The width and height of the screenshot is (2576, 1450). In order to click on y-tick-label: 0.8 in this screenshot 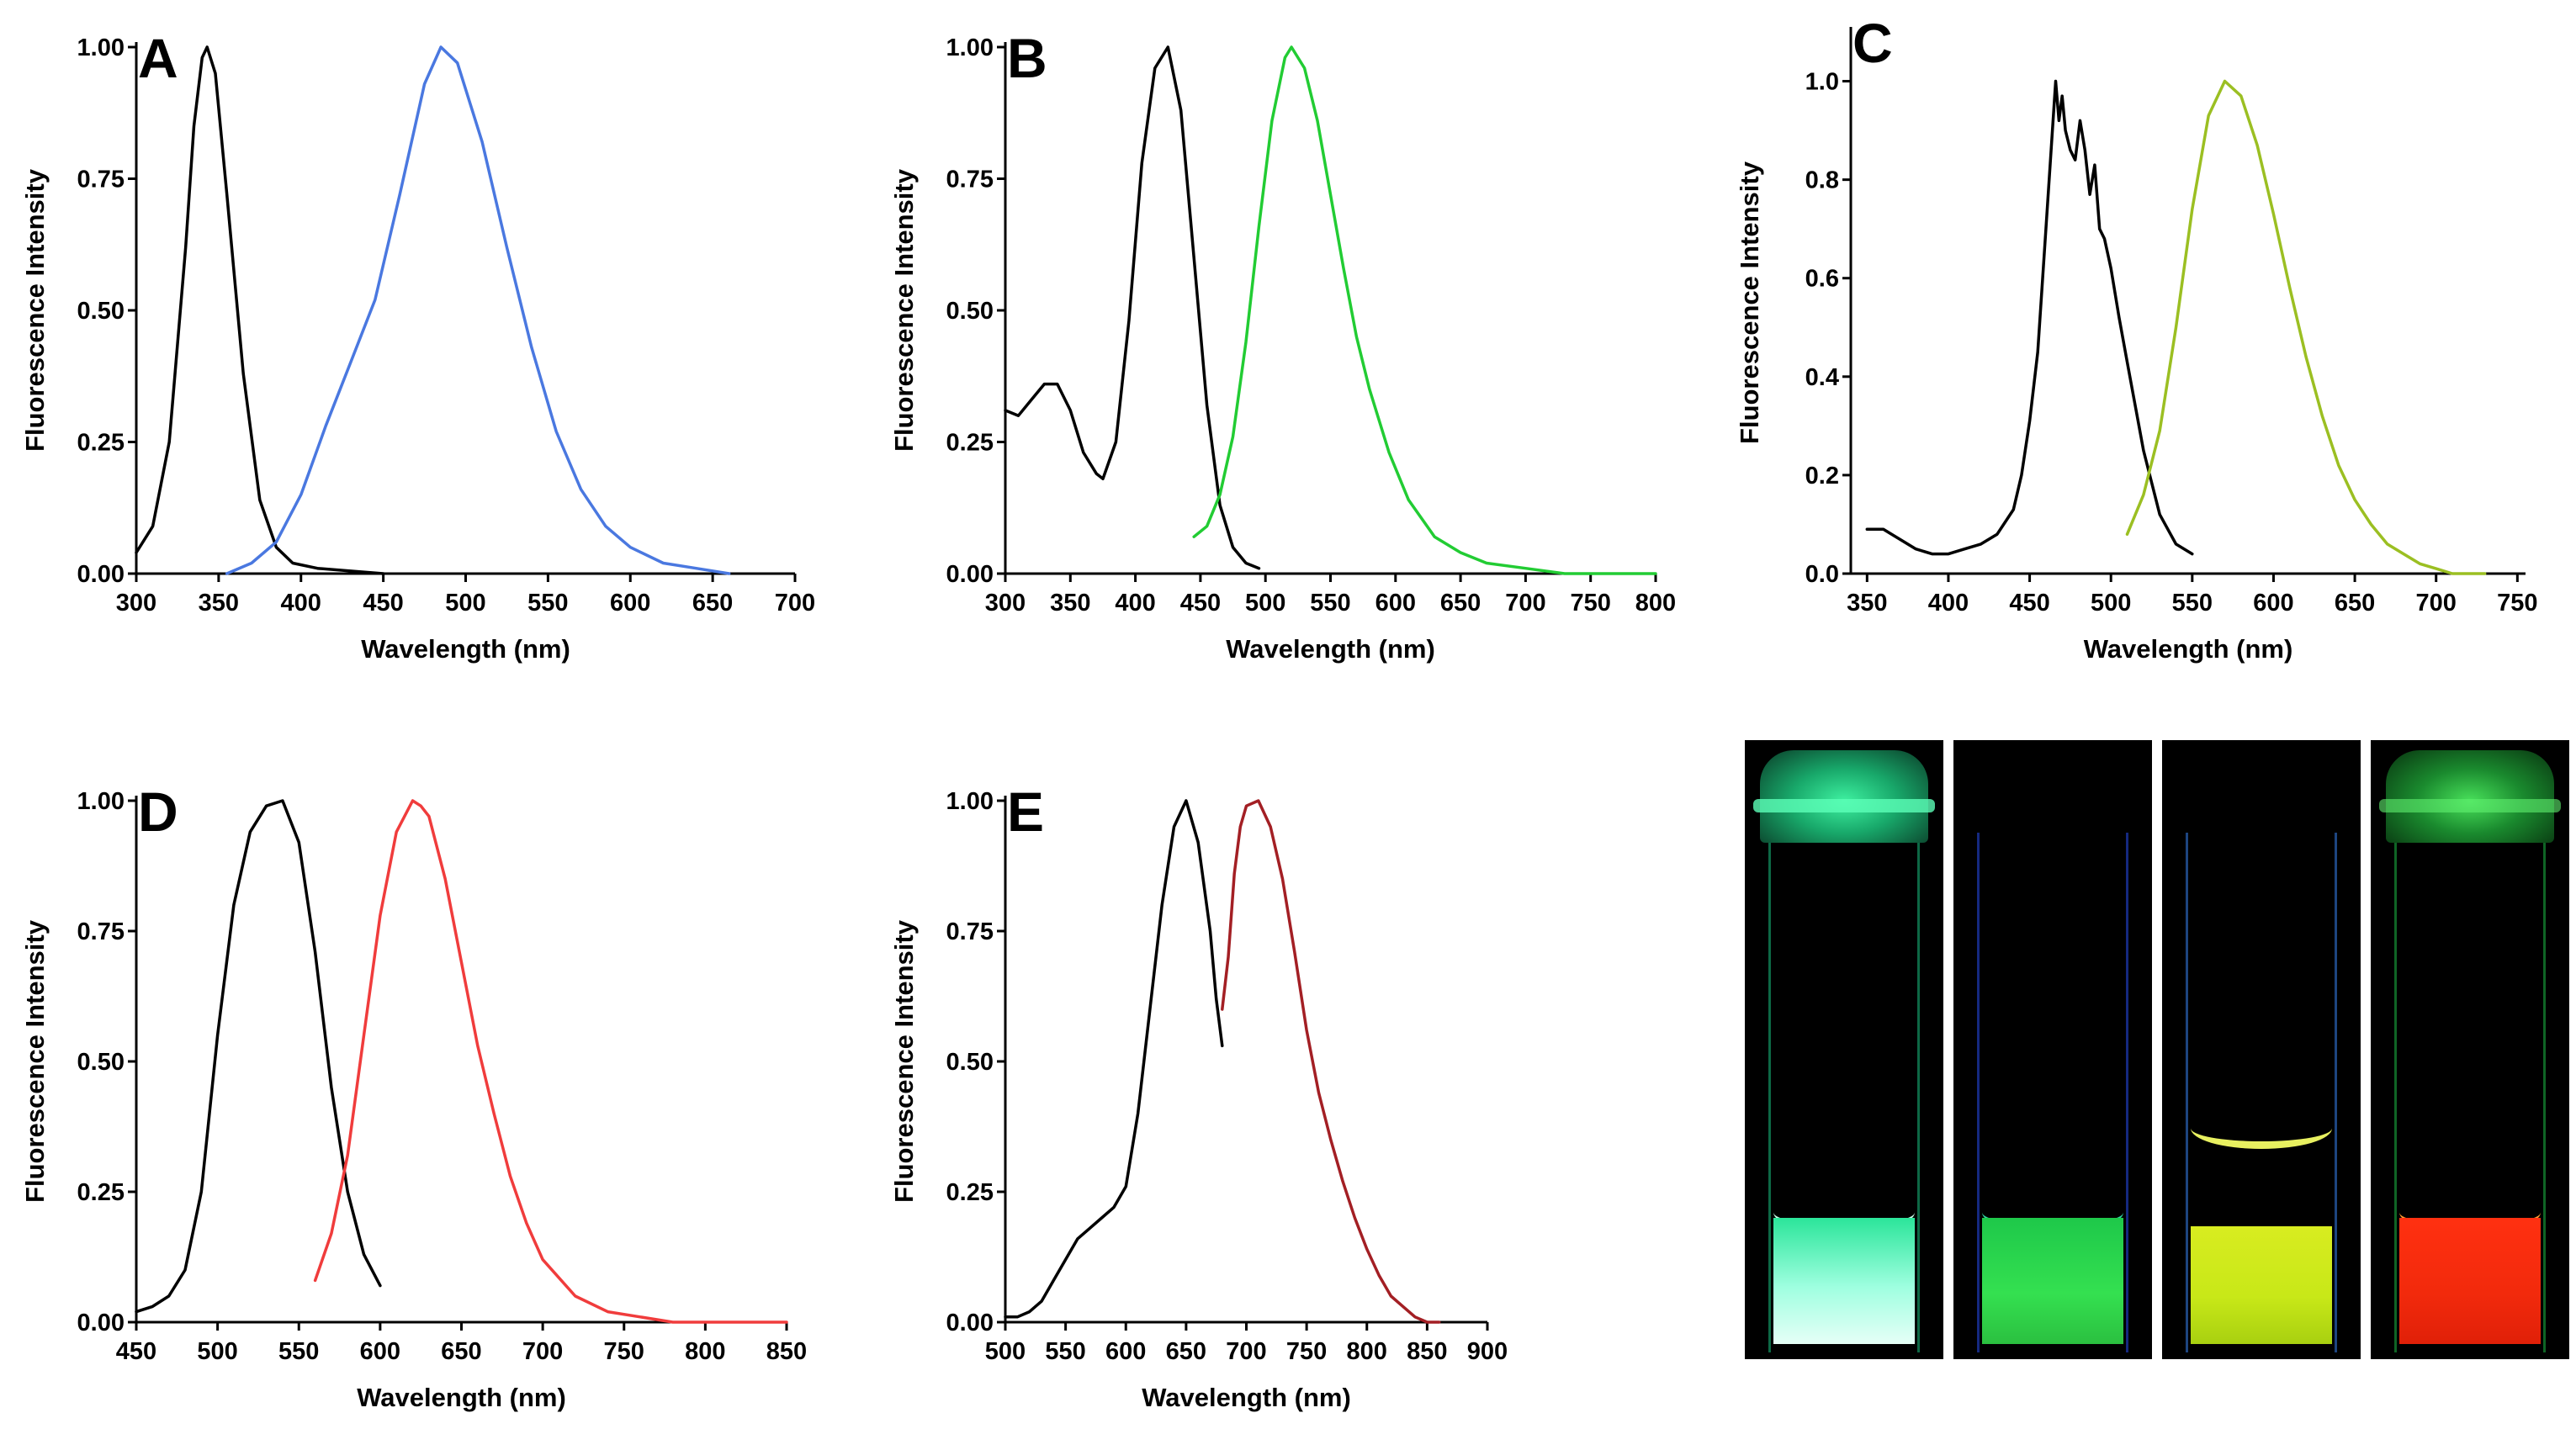, I will do `click(1822, 180)`.